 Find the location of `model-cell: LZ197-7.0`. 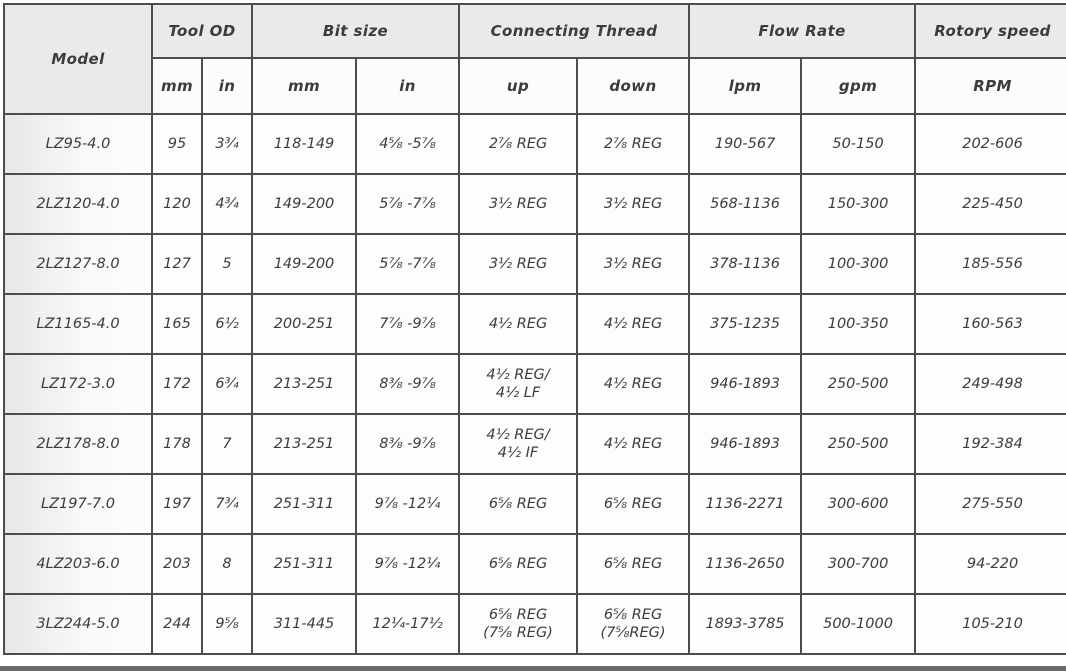

model-cell: LZ197-7.0 is located at coordinates (78, 504).